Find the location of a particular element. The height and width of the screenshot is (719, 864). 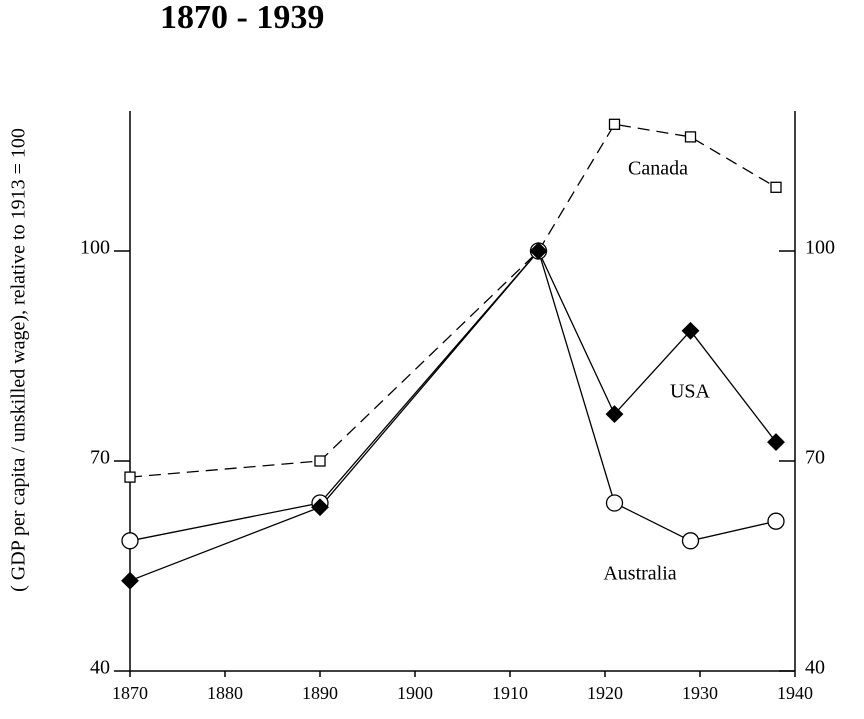

x-tick-label: 1890 is located at coordinates (320, 693).